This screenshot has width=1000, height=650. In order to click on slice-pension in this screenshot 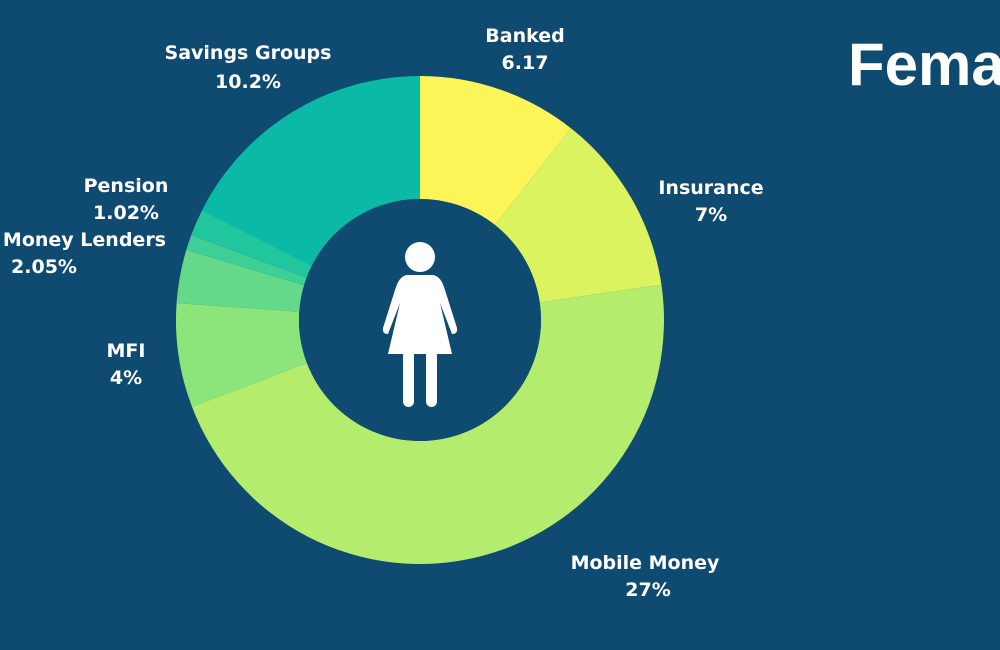, I will do `click(251, 244)`.